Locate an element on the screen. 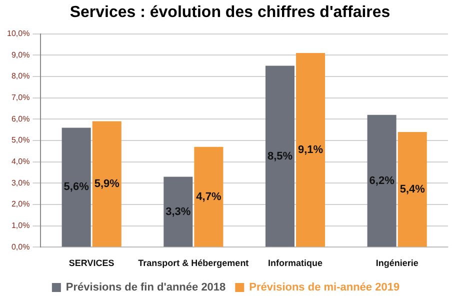 The width and height of the screenshot is (460, 303). data-label: 4,7% is located at coordinates (209, 196).